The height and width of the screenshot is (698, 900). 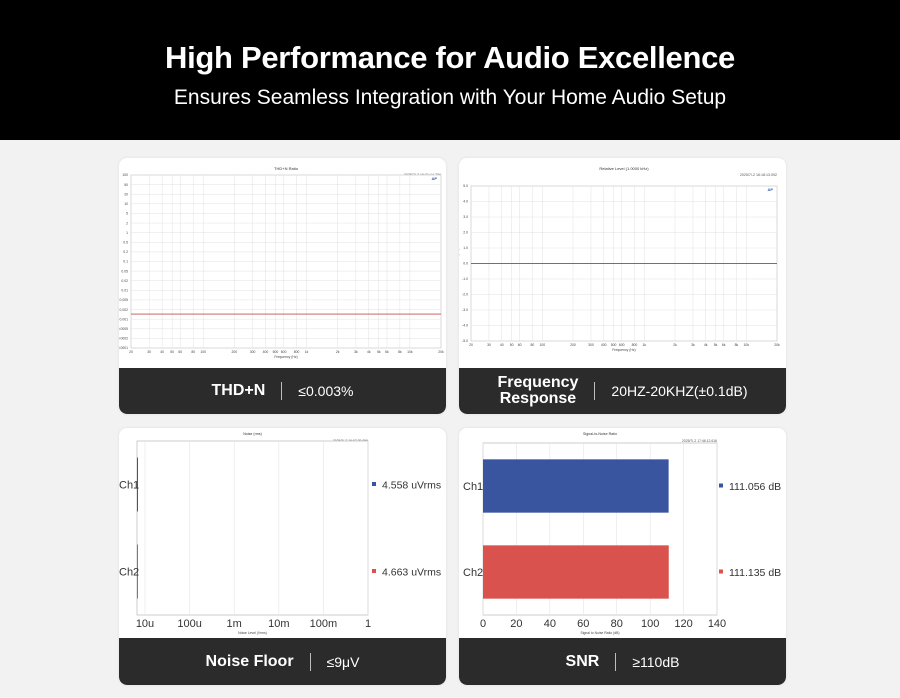 I want to click on y-tick-label: 1.0, so click(x=465, y=248).